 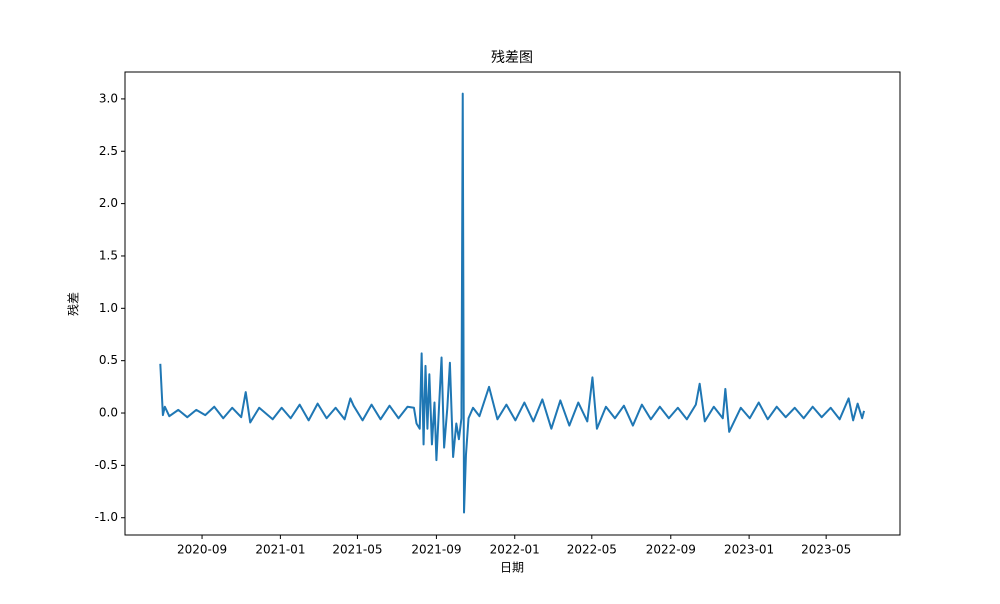 I want to click on y-tick-label: 3.0, so click(x=108, y=98).